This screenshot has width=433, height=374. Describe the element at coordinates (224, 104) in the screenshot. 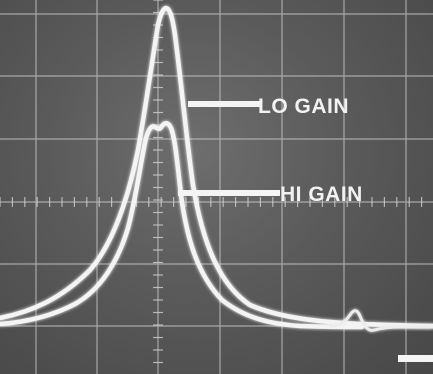

I see `lo-gain-pointer` at that location.